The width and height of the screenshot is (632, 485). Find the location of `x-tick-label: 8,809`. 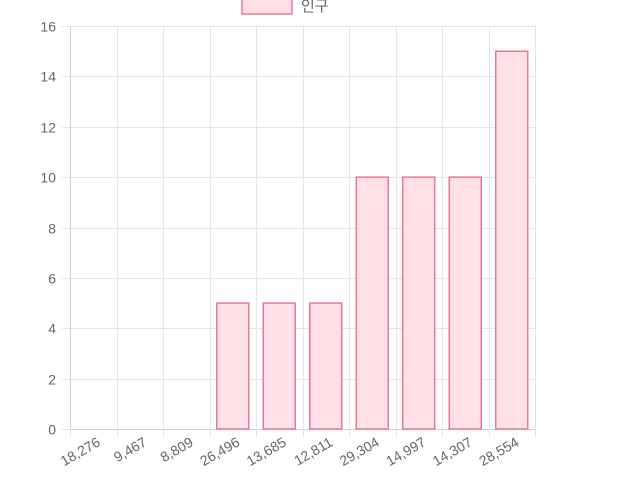

x-tick-label: 8,809 is located at coordinates (176, 449).